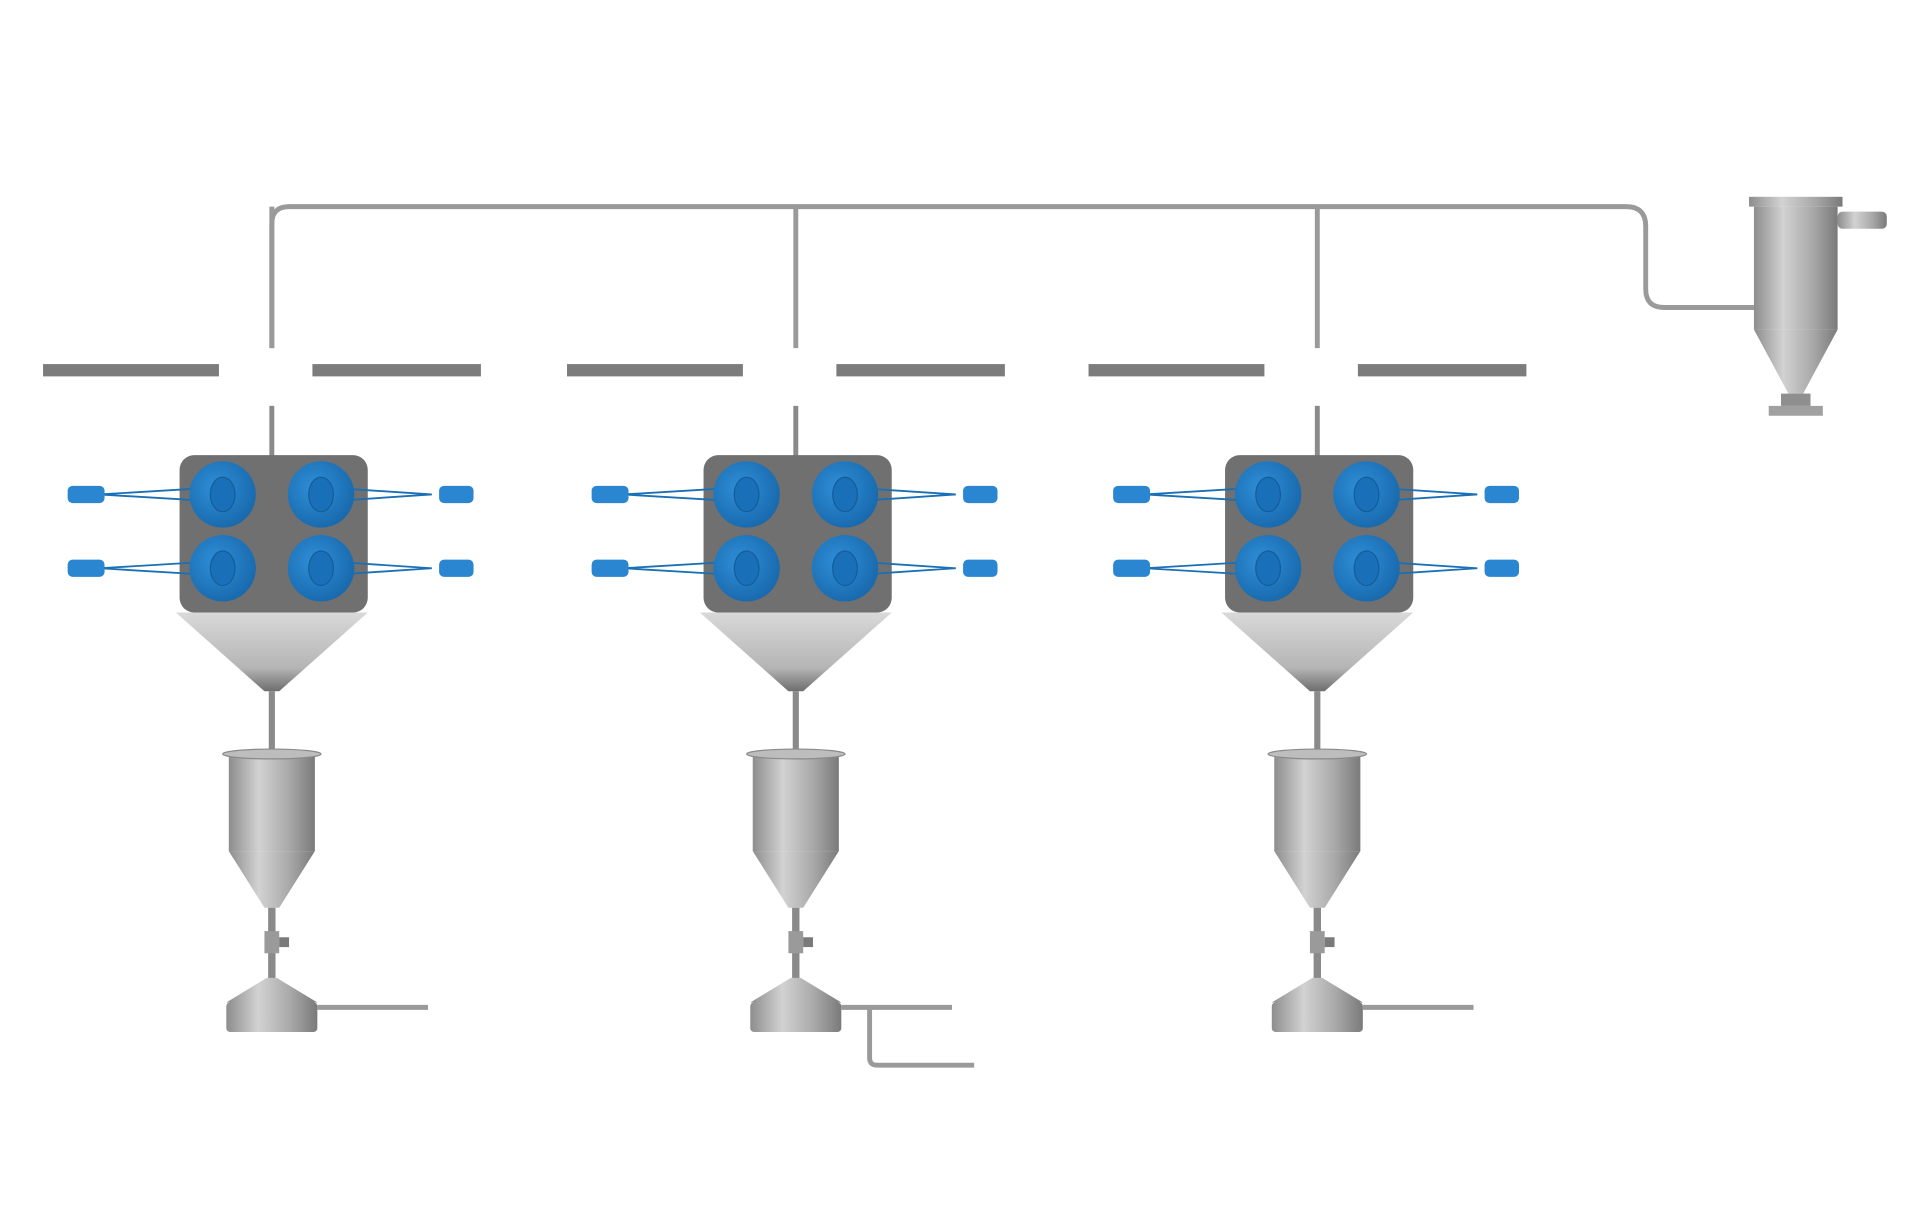 This screenshot has width=1920, height=1230. I want to click on outlet-pipe, so click(921, 1037).